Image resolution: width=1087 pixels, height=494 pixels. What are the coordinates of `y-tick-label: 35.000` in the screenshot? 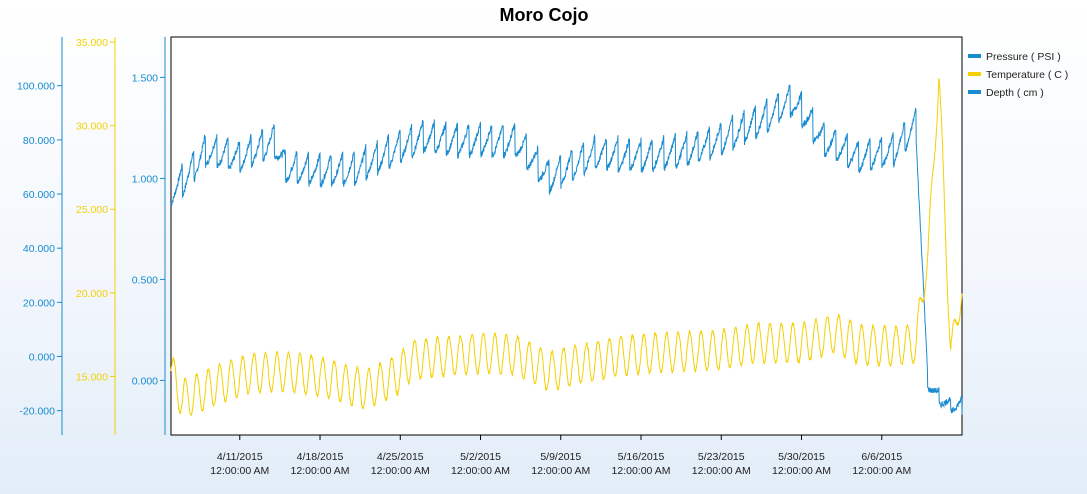 It's located at (92, 43).